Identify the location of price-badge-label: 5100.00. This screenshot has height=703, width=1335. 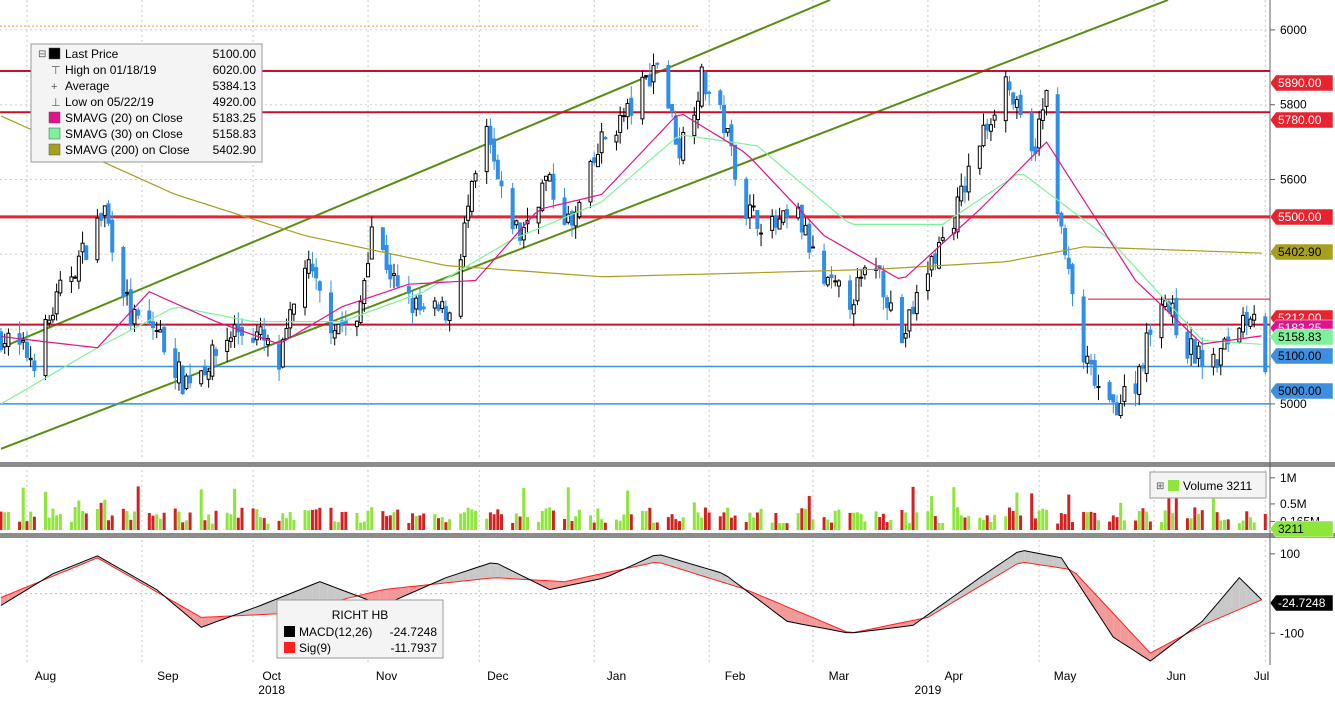
(1300, 356).